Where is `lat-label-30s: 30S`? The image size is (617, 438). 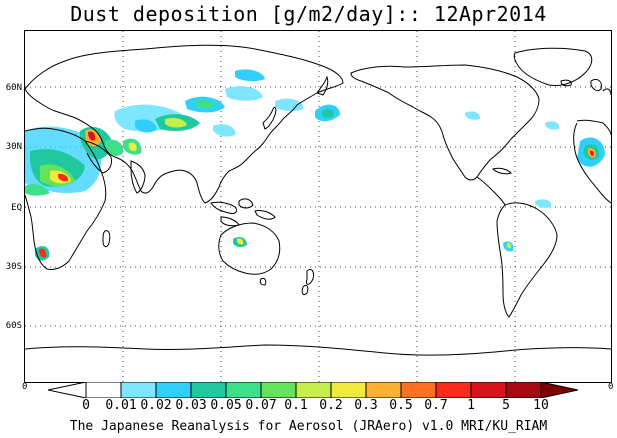 lat-label-30s: 30S is located at coordinates (13, 267).